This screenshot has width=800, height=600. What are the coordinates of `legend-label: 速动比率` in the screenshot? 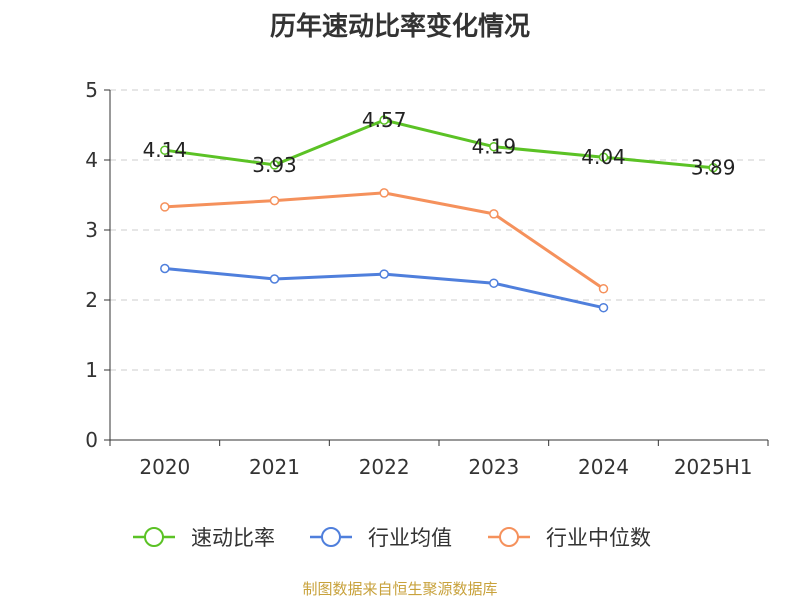 It's located at (233, 538).